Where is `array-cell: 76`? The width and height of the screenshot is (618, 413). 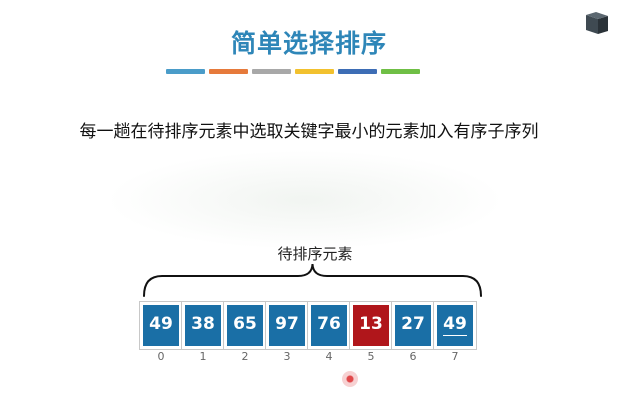
array-cell: 76 is located at coordinates (329, 325).